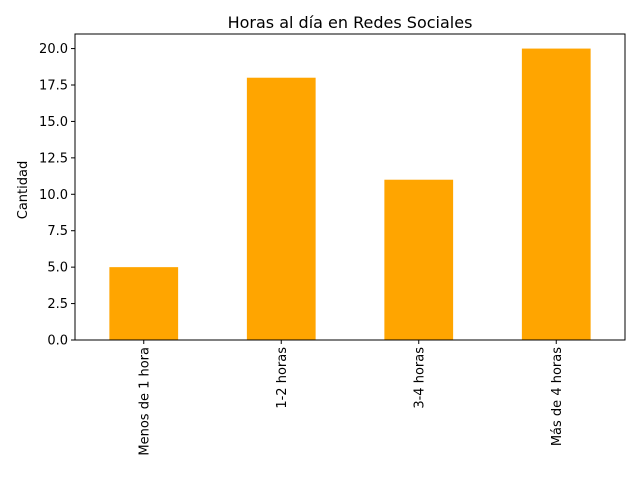  I want to click on chart-title: Horas al día en Redes Sociales, so click(350, 22).